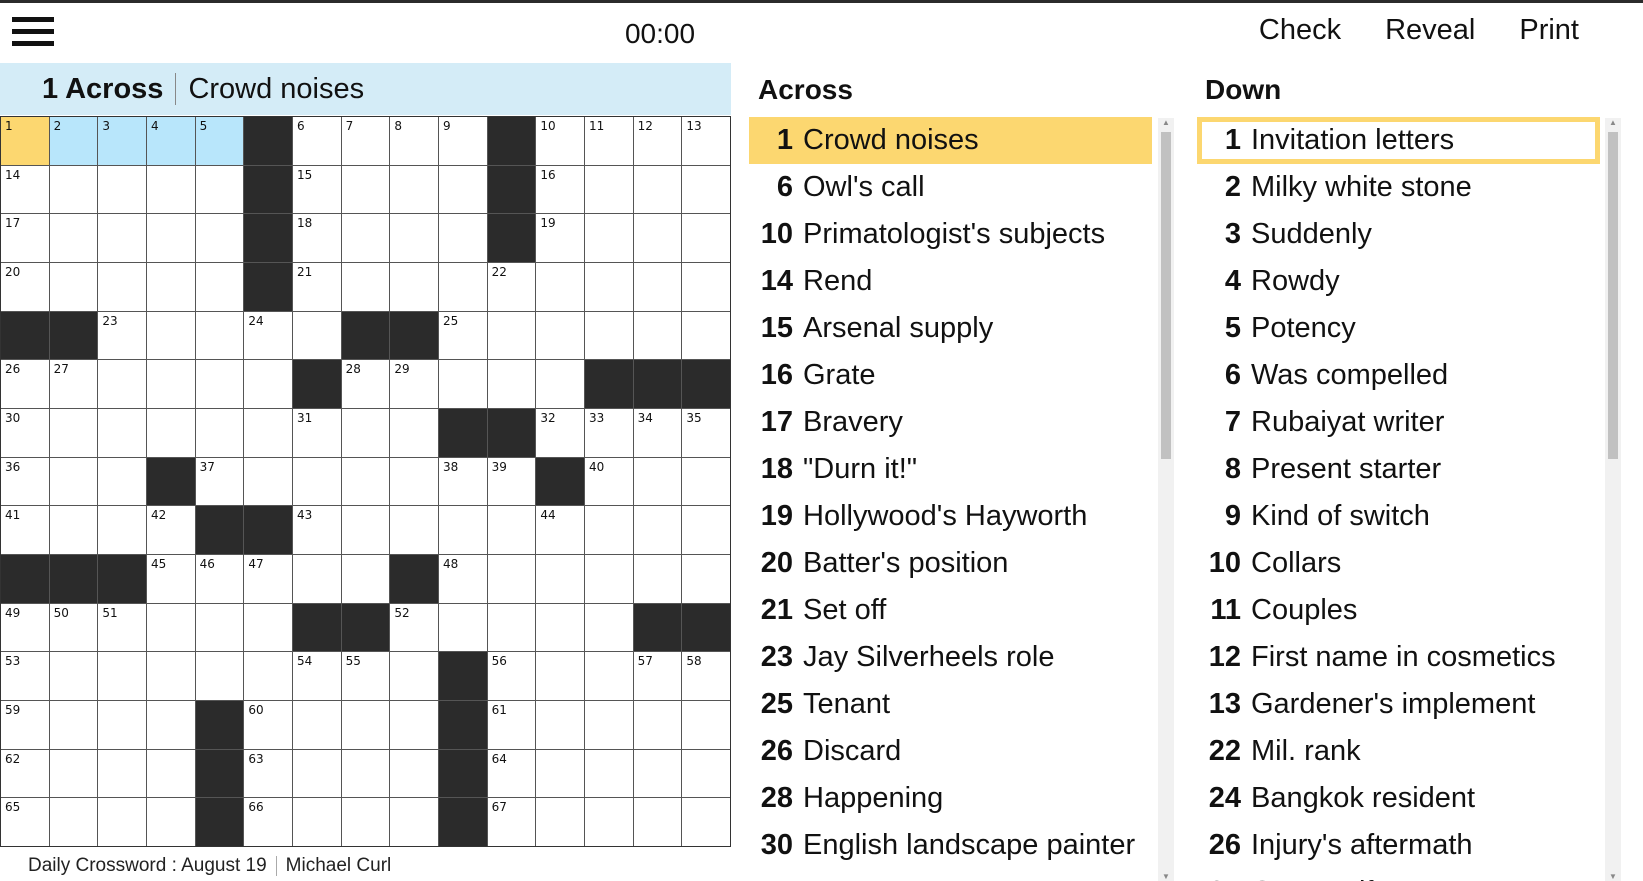  What do you see at coordinates (25, 189) in the screenshot?
I see `grid-cell: 14` at bounding box center [25, 189].